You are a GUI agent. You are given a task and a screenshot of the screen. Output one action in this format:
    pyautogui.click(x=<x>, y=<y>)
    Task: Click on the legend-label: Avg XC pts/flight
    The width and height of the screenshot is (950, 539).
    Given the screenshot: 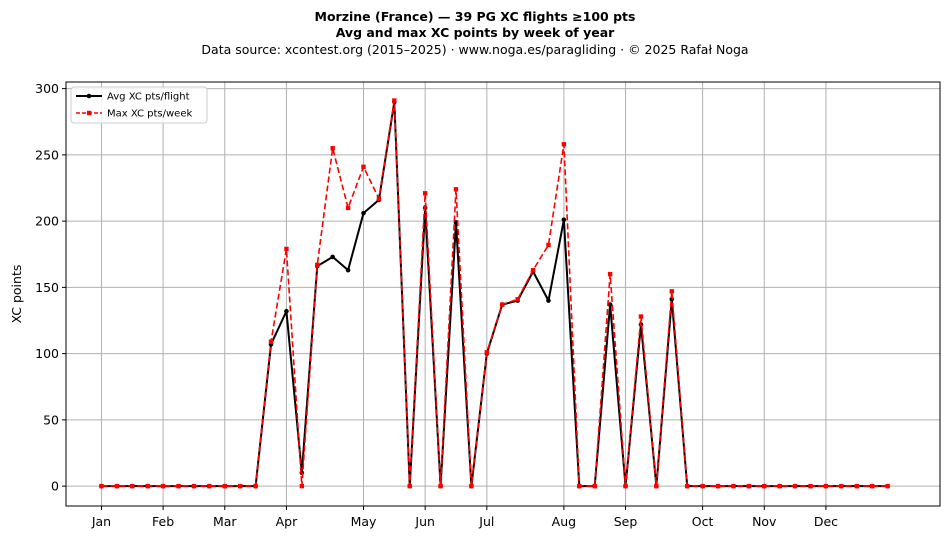 What is the action you would take?
    pyautogui.click(x=148, y=97)
    